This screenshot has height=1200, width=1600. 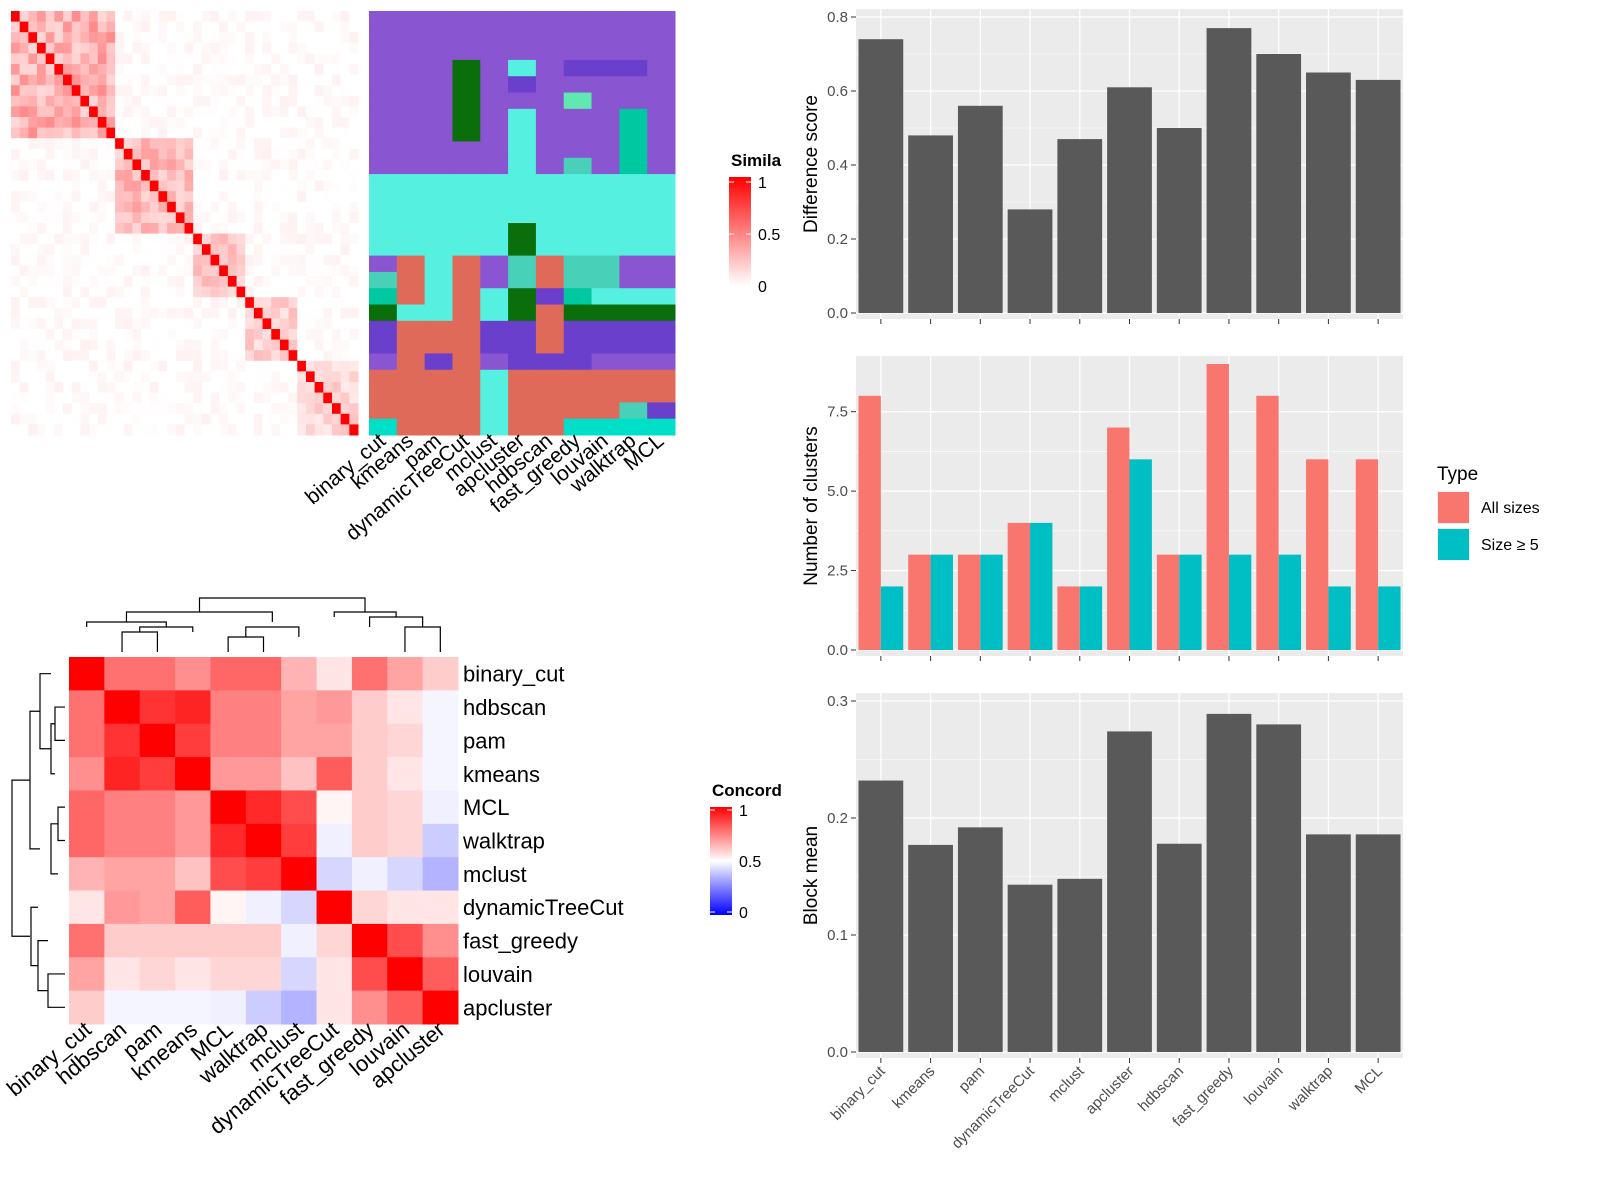 What do you see at coordinates (746, 851) in the screenshot?
I see `concordance-legend: Concord 10.50` at bounding box center [746, 851].